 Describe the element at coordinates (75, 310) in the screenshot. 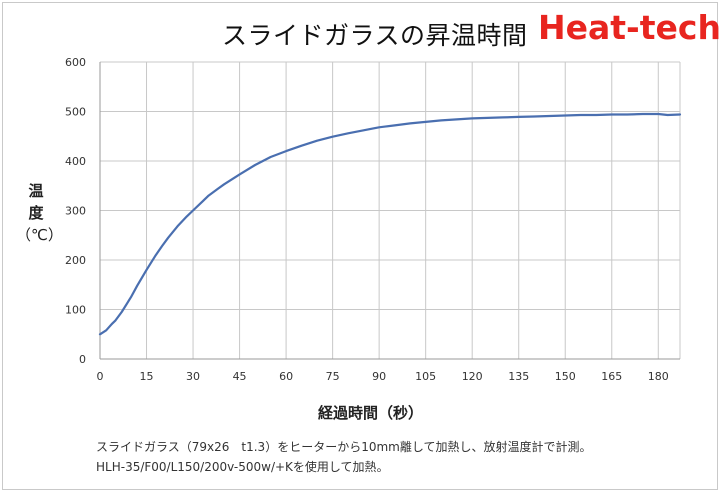

I see `y-tick-label: 100` at that location.